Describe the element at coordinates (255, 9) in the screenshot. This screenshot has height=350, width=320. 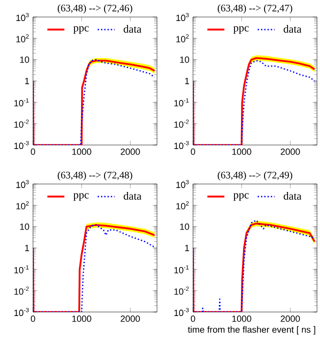
I see `chart-title: (63,48) --> (72,47)` at that location.